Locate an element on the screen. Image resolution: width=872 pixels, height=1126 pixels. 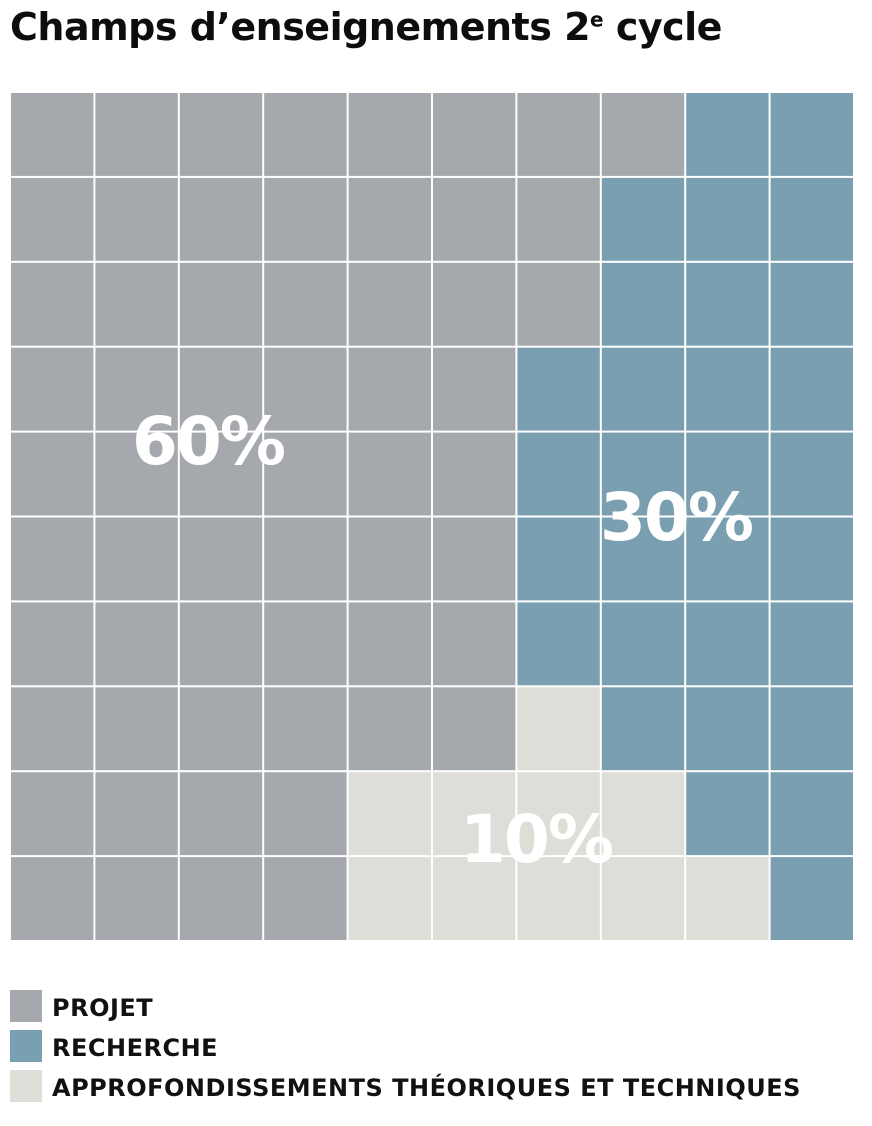
legend-swatch-projet is located at coordinates (26, 1006).